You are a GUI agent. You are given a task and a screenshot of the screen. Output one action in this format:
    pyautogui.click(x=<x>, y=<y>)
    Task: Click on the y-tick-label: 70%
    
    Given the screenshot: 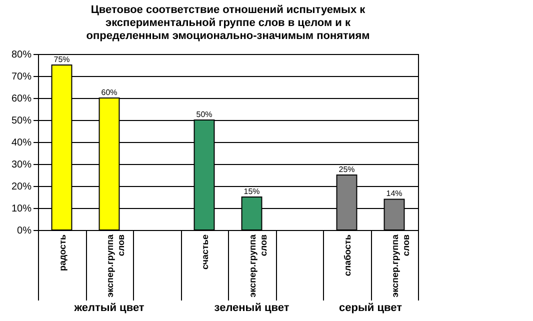 What is the action you would take?
    pyautogui.click(x=21, y=77)
    